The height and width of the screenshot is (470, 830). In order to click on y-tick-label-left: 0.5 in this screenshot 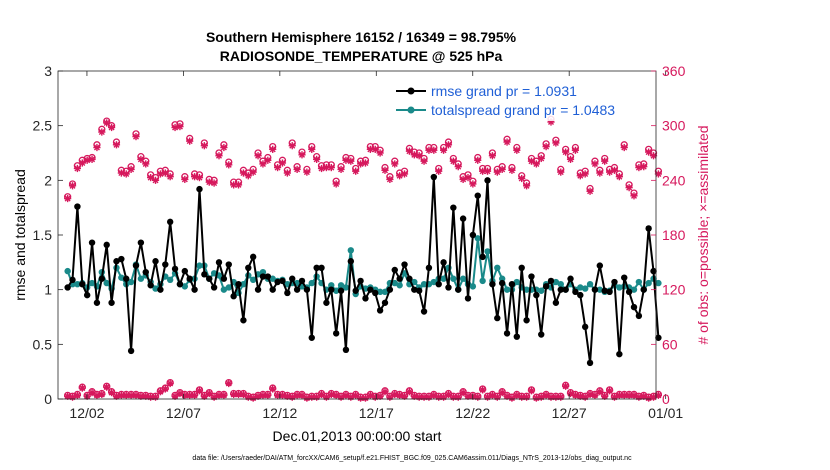, I will do `click(43, 344)`.